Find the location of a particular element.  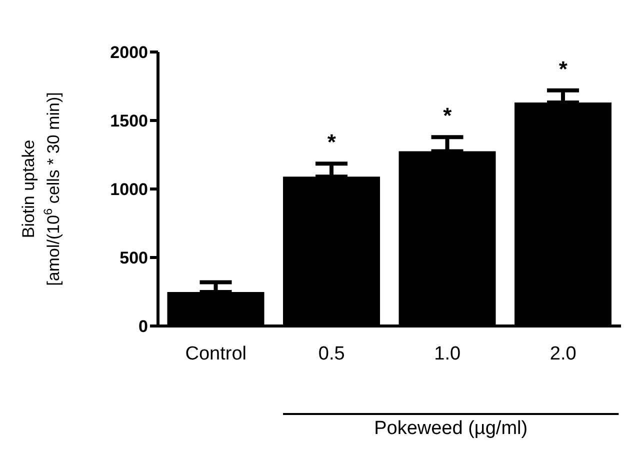

x-tick-label: 2.0 is located at coordinates (563, 353).